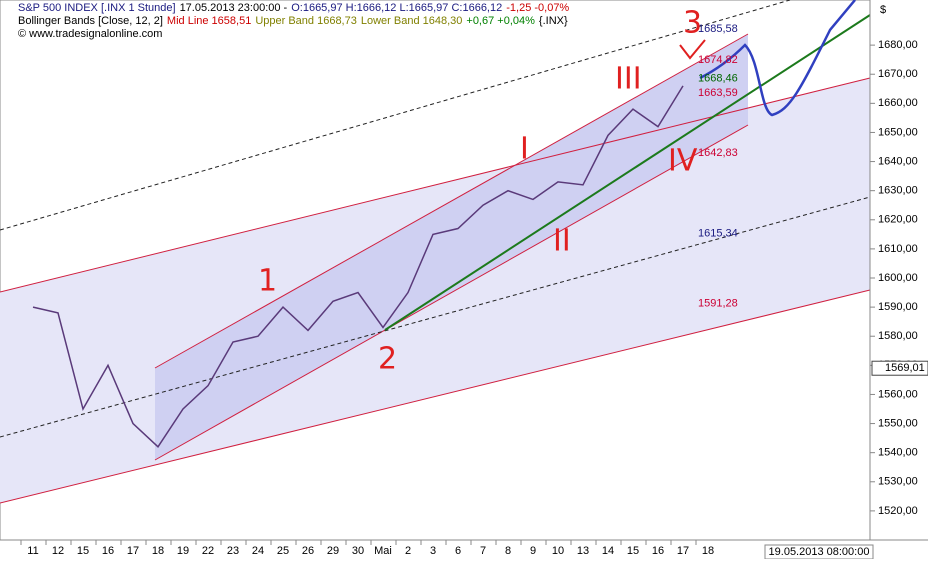 The image size is (928, 564). What do you see at coordinates (396, 8) in the screenshot?
I see `header-text: O:1665,97 H:1666,12 L:1665,97 C:1666,12` at bounding box center [396, 8].